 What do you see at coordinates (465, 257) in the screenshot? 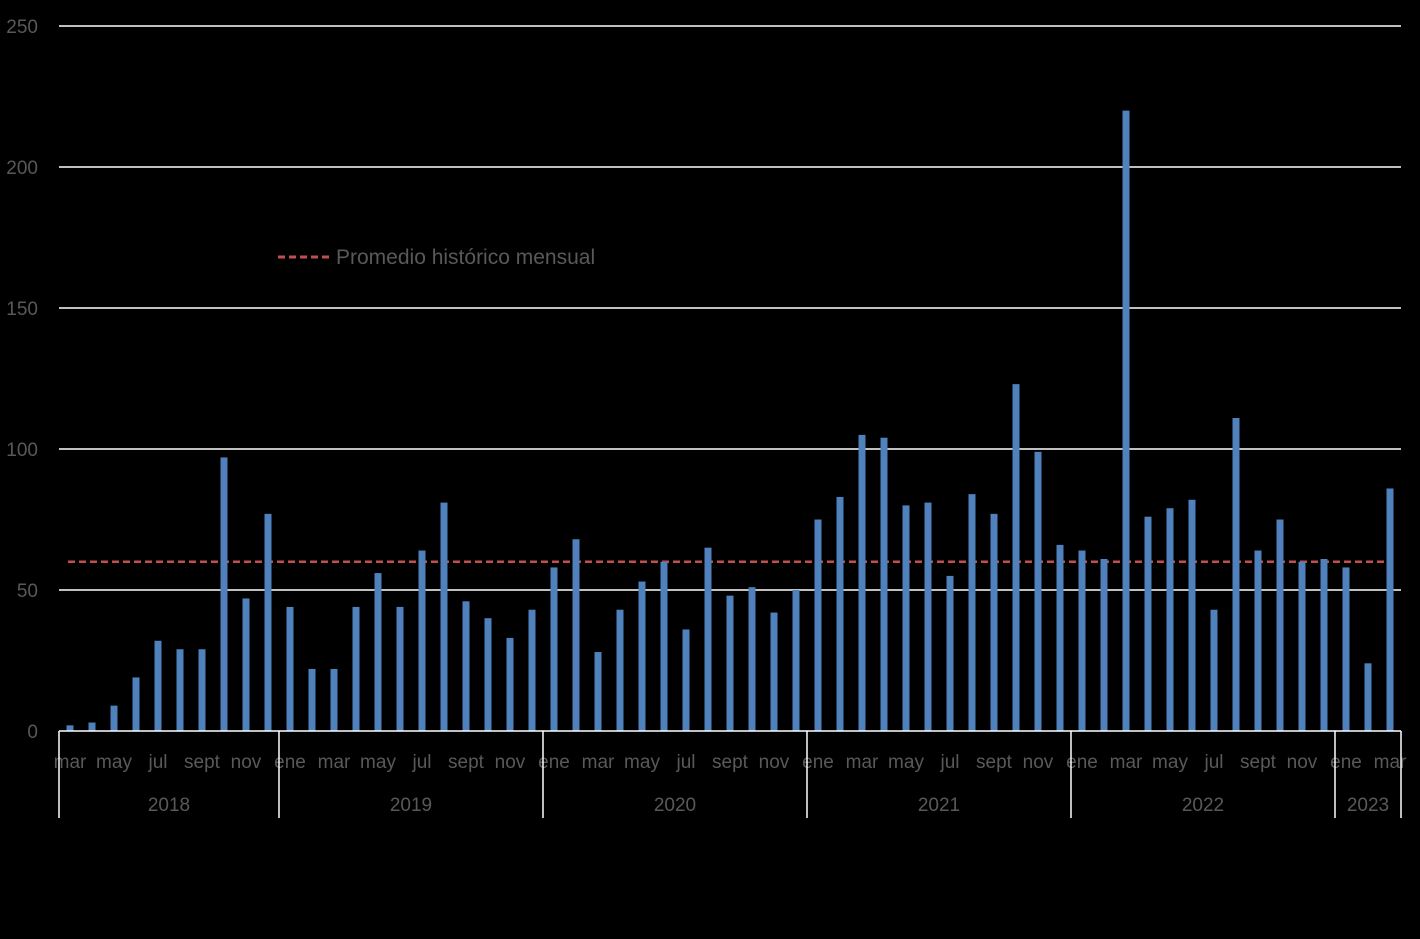
I see `legend-label: Promedio histórico mensual` at bounding box center [465, 257].